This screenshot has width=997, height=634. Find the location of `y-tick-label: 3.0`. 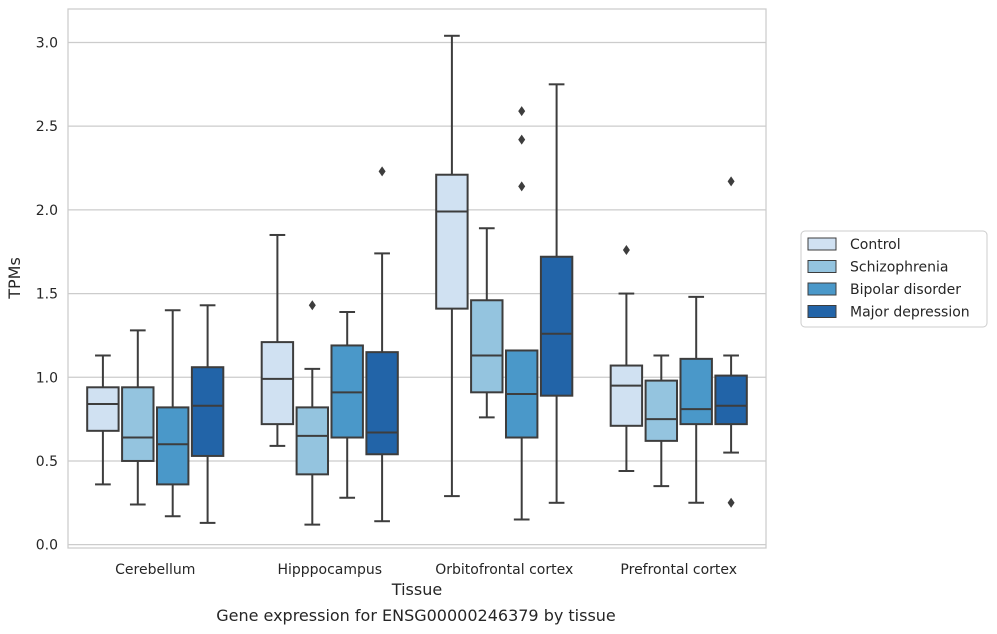

y-tick-label: 3.0 is located at coordinates (47, 43).